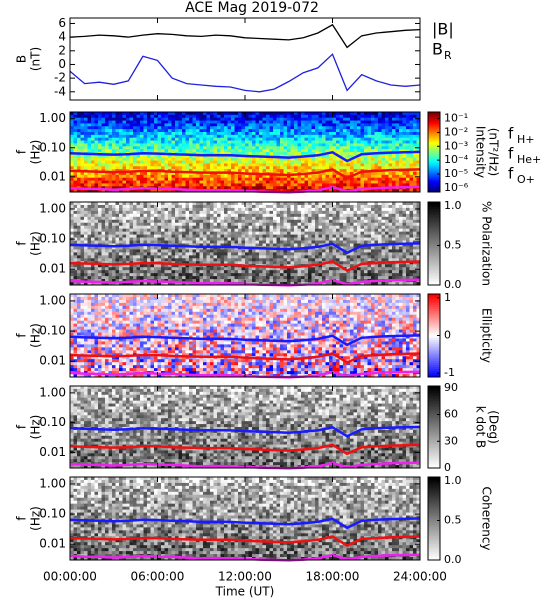 Image resolution: width=550 pixels, height=600 pixels. I want to click on x-axis-label: Time (UT), so click(245, 592).